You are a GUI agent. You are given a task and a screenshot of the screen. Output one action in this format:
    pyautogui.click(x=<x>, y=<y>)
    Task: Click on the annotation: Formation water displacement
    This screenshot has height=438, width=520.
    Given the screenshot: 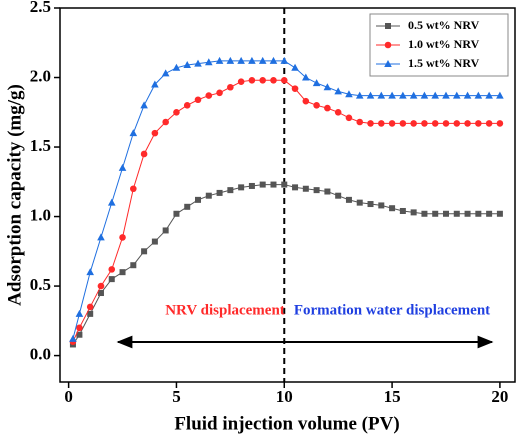 What is the action you would take?
    pyautogui.click(x=392, y=310)
    